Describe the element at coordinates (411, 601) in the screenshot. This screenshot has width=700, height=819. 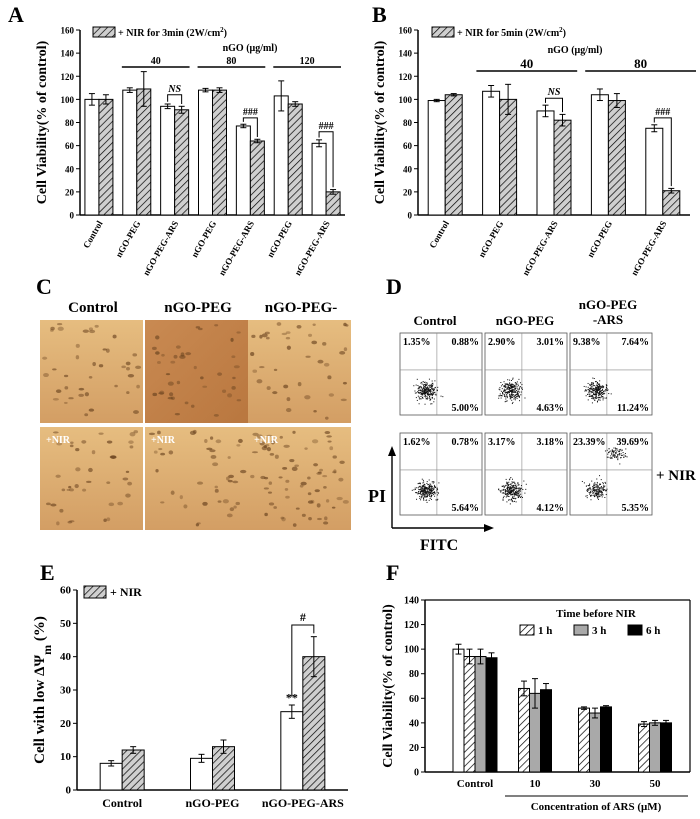
I see `y-tick-label: 140` at that location.